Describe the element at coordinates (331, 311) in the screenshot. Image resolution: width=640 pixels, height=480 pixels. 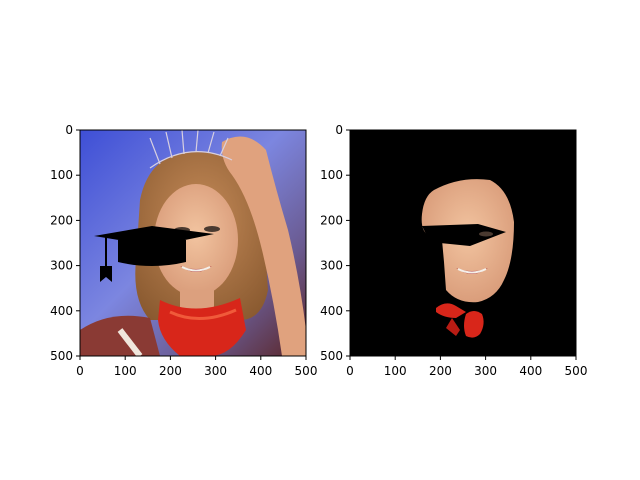
I see `right-y-tick-label: 400` at that location.